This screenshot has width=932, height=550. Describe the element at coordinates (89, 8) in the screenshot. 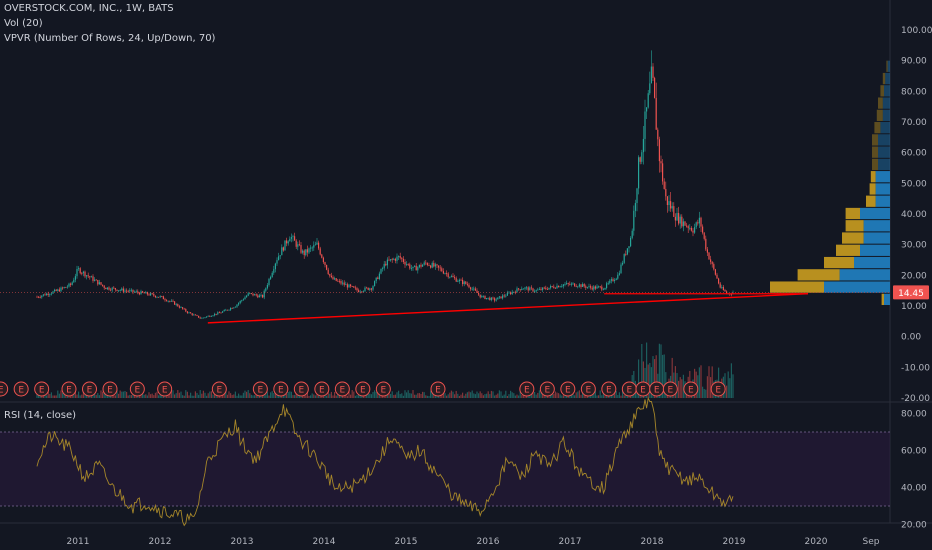

I see `symbol-legend: OVERSTOCK.COM, INC., 1W, BATS` at that location.